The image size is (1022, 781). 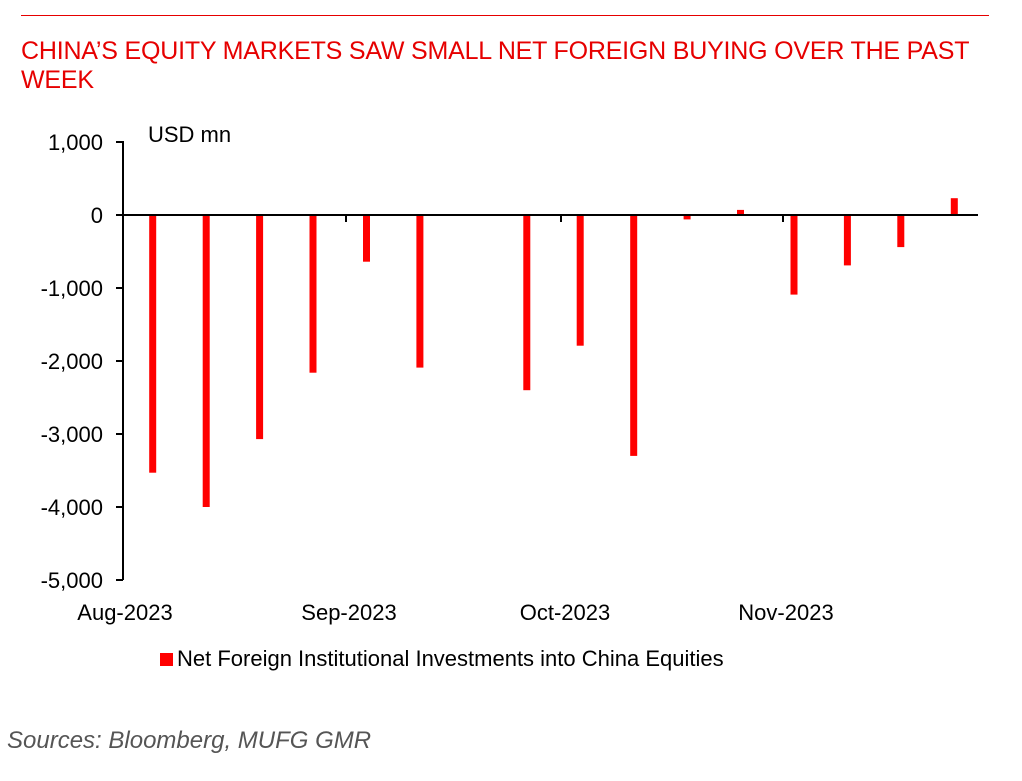 What do you see at coordinates (72, 434) in the screenshot?
I see `y-tick-label: -3,000` at bounding box center [72, 434].